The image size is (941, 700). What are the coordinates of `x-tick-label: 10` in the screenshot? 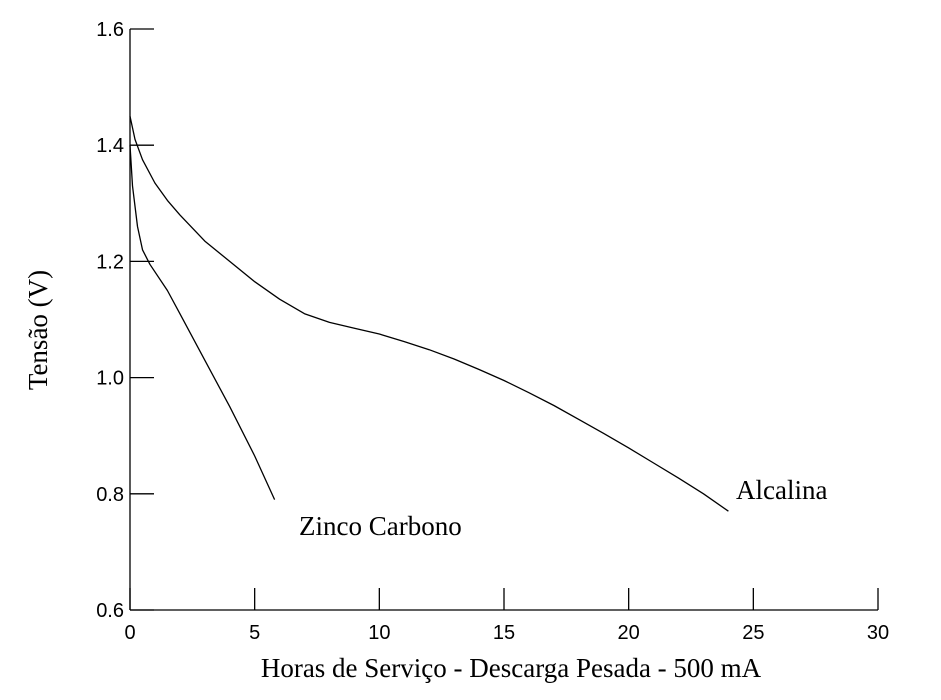 It's located at (379, 633).